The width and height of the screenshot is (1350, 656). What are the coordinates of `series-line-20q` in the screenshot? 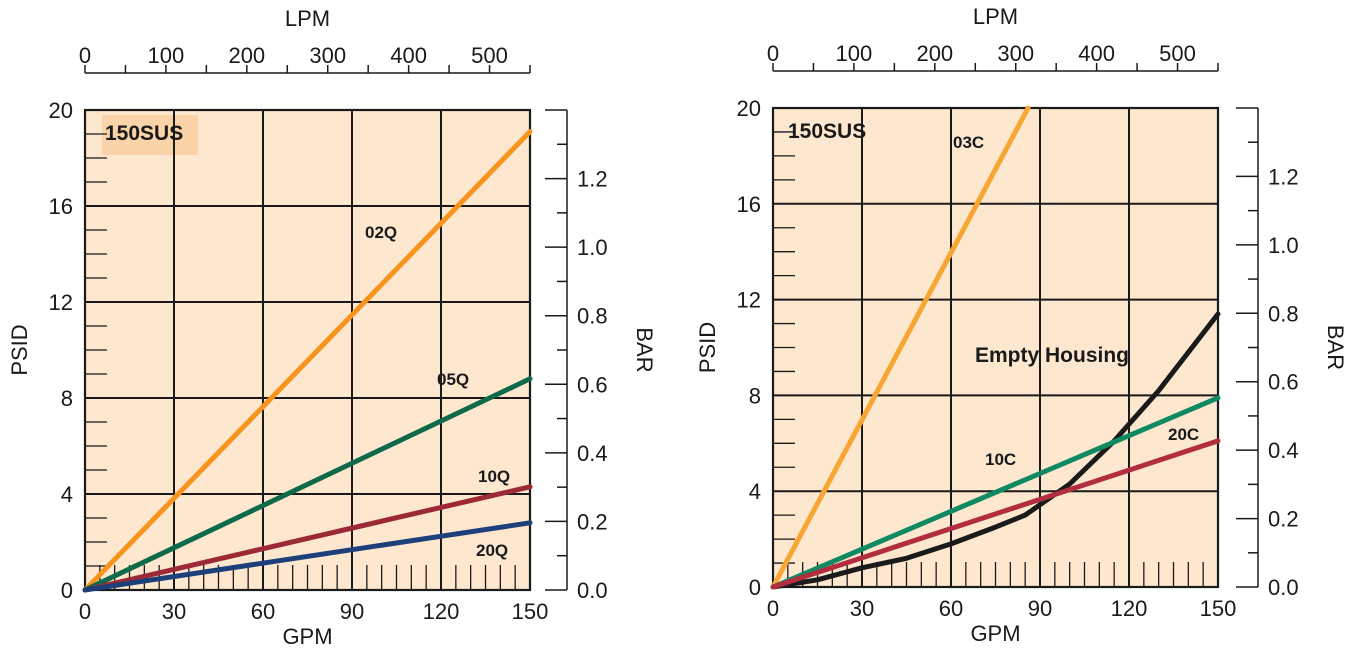 It's located at (307, 556).